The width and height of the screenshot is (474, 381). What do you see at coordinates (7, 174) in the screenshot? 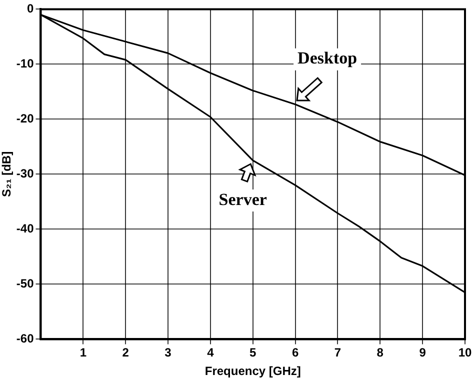
I see `y-axis-title: S₂₁ [dB]` at bounding box center [7, 174].